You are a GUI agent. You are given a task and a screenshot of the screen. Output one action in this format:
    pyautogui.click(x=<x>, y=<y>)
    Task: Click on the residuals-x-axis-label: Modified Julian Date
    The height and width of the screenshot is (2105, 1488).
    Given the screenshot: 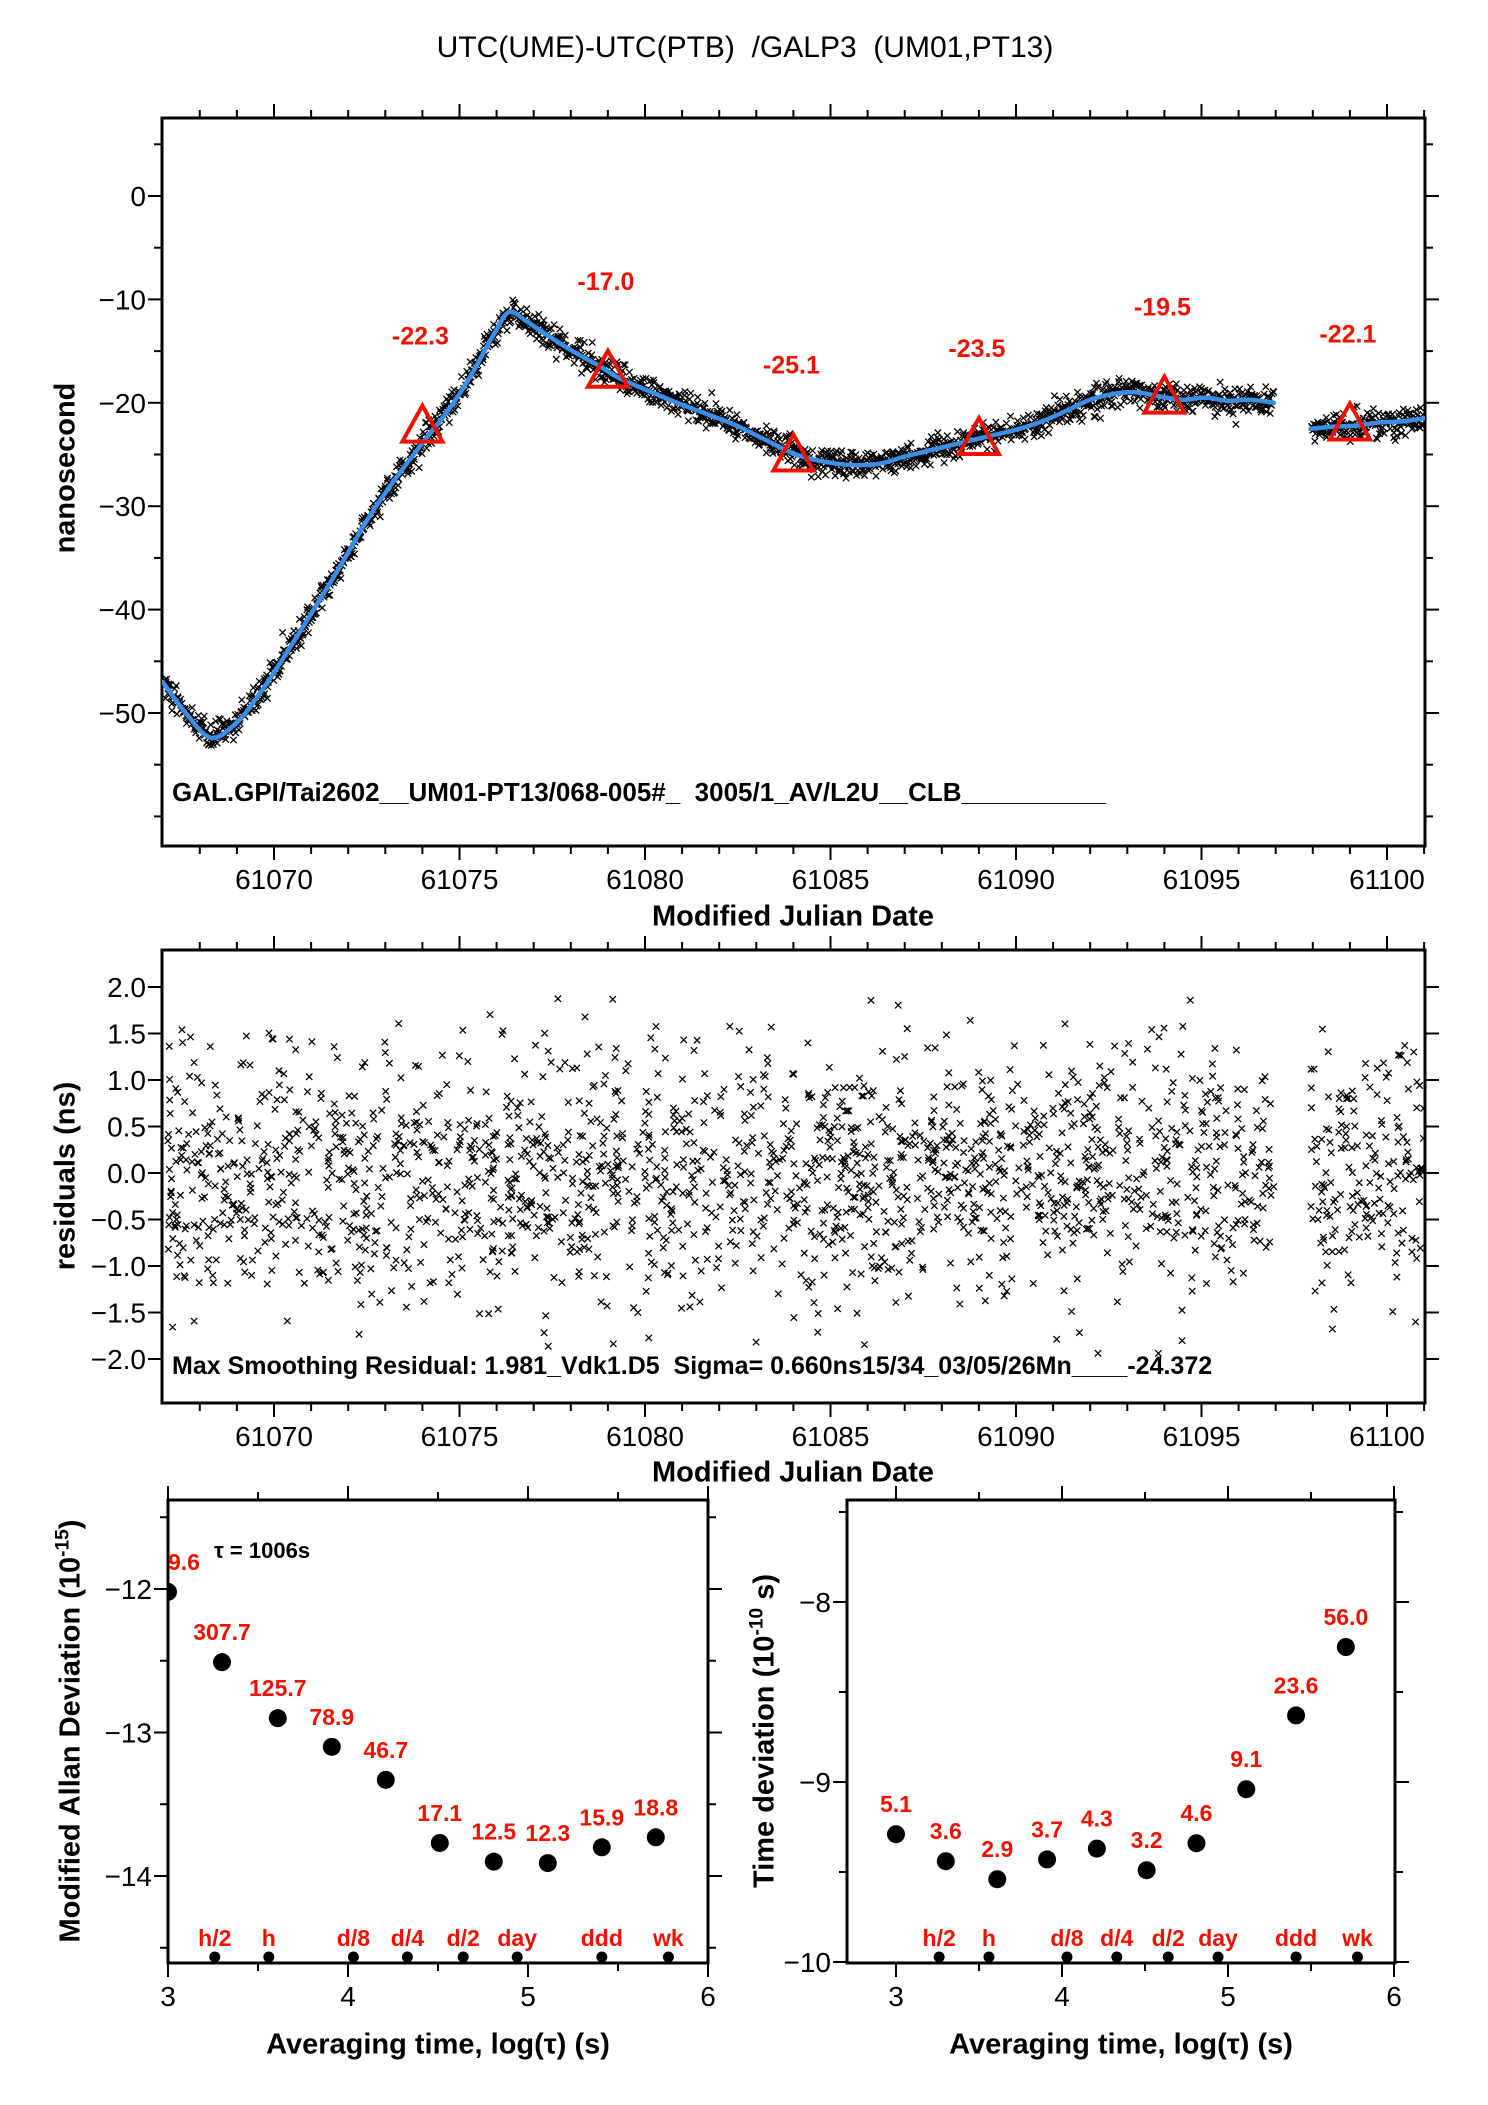 What is the action you would take?
    pyautogui.click(x=793, y=1472)
    